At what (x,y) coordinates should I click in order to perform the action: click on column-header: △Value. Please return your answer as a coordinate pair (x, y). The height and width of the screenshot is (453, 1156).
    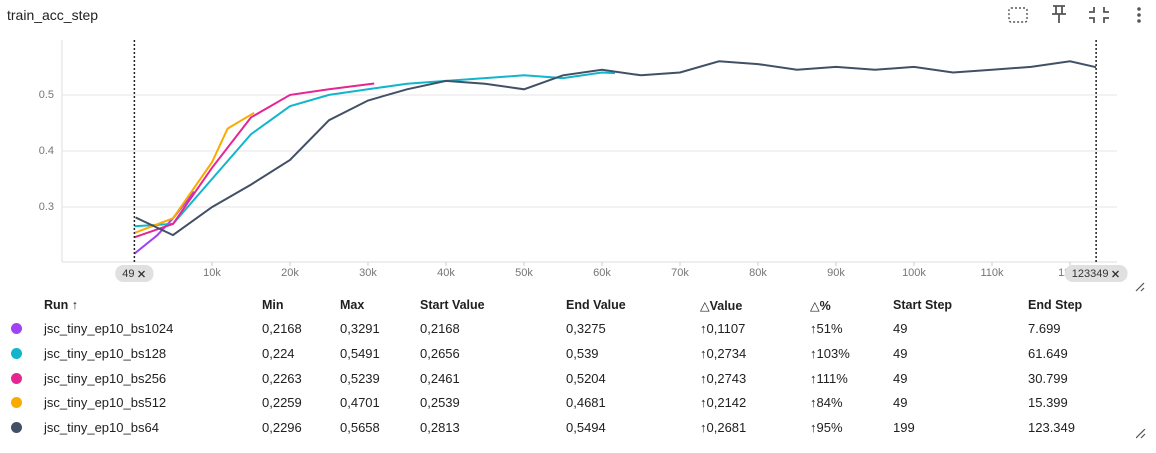
    Looking at the image, I should click on (721, 306).